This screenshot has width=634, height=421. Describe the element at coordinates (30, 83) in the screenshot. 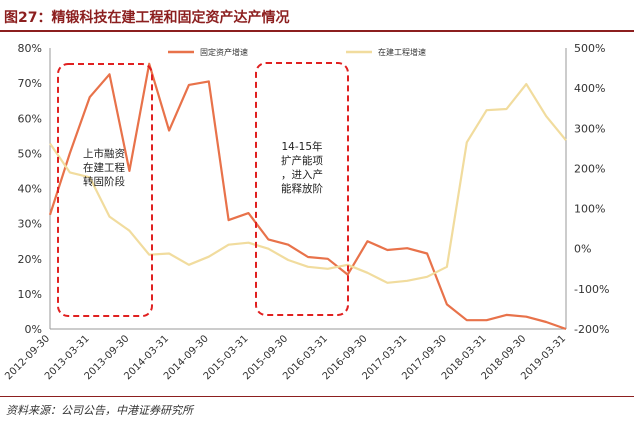

I see `left-tick-label: 70%` at that location.